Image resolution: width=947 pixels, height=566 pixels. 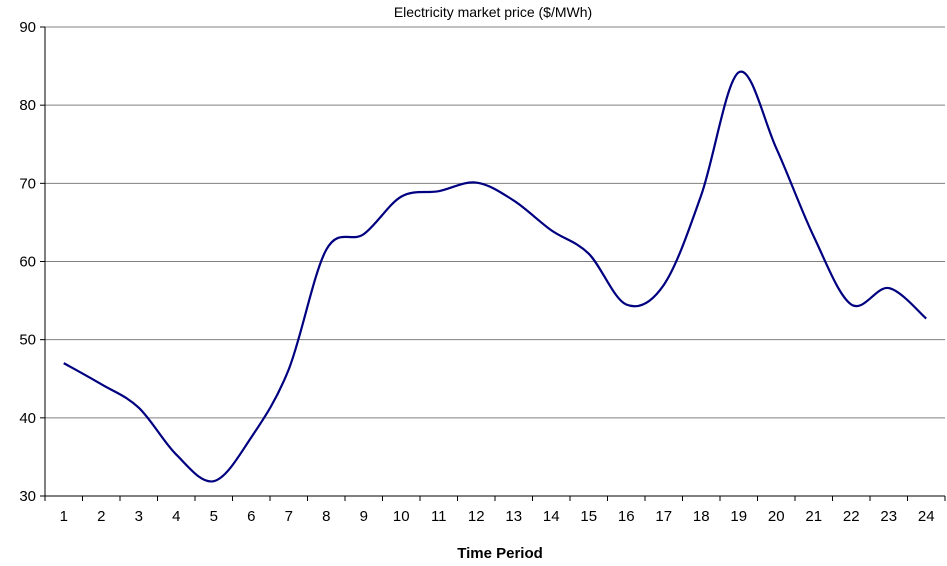 I want to click on x-tick-label: 21, so click(x=813, y=516).